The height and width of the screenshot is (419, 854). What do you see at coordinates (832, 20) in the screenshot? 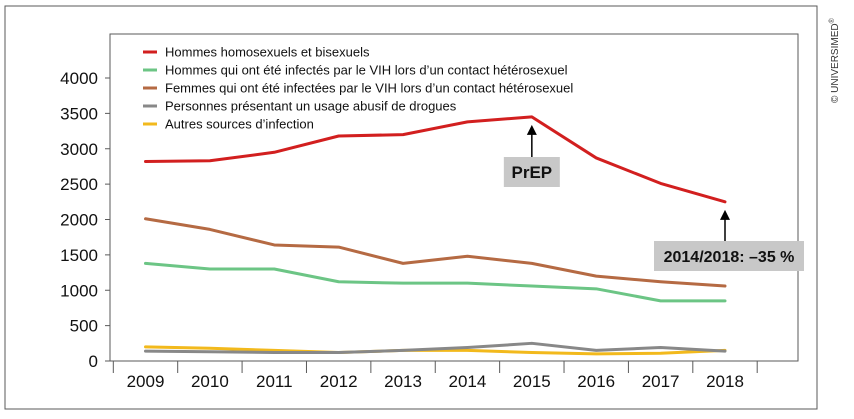
I see `watermark-registered-mark: ®` at bounding box center [832, 20].